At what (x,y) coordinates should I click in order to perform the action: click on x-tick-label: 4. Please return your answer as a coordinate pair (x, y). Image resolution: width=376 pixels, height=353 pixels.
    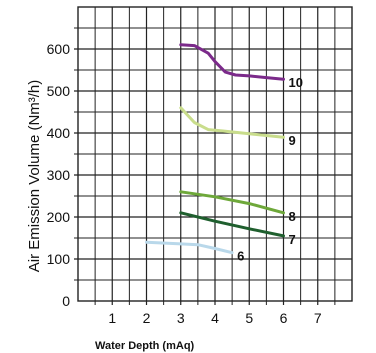
    Looking at the image, I should click on (215, 318).